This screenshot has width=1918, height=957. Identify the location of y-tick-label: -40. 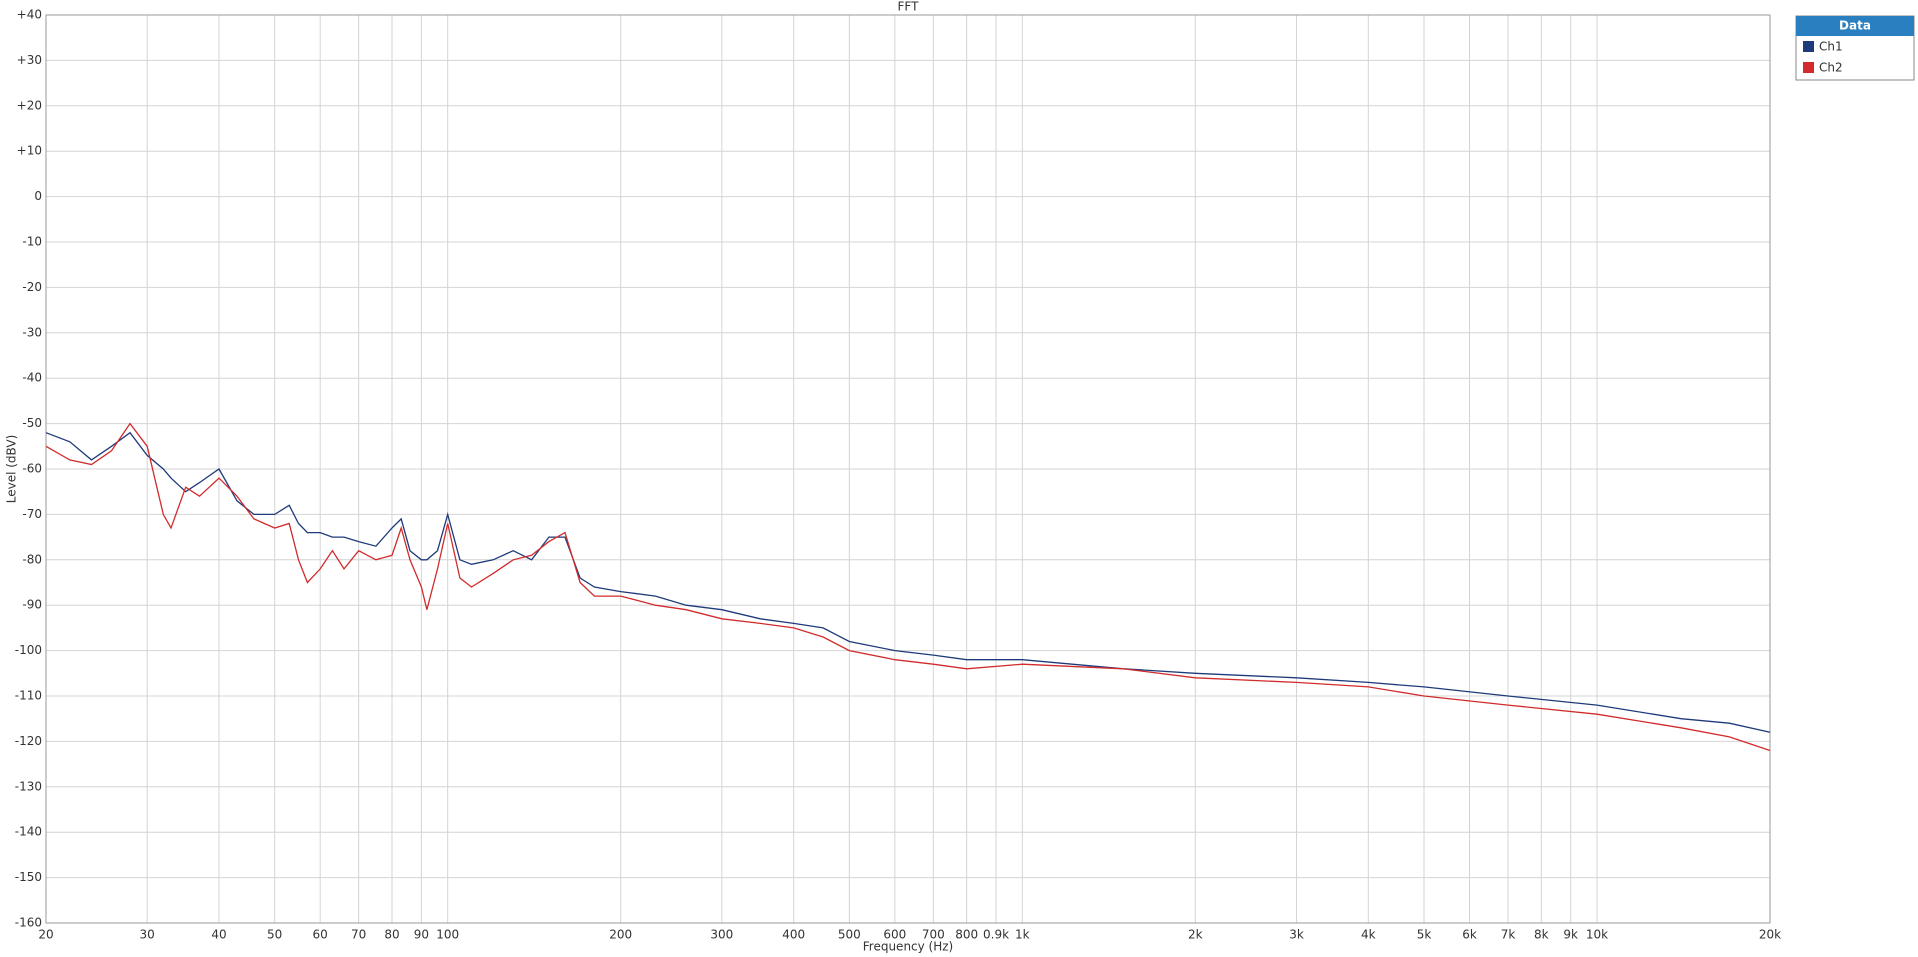
(32, 378).